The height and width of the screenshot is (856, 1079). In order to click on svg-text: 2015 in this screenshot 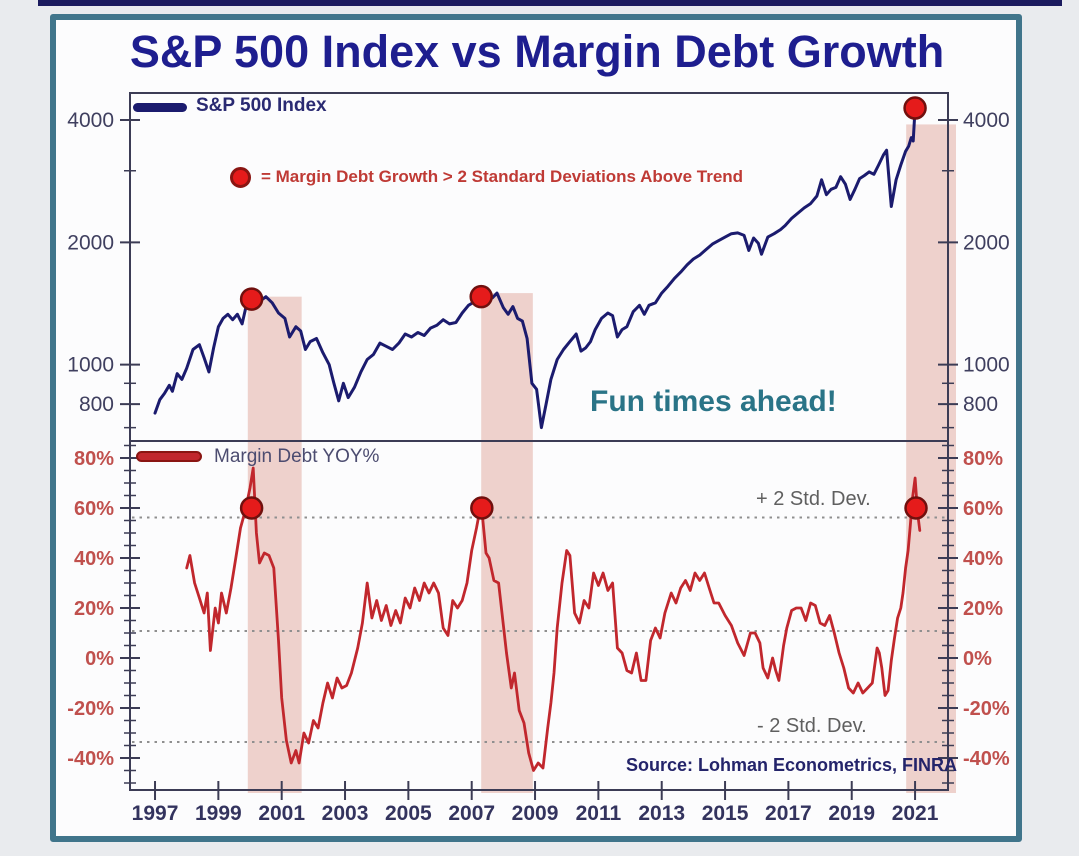, I will do `click(725, 813)`.